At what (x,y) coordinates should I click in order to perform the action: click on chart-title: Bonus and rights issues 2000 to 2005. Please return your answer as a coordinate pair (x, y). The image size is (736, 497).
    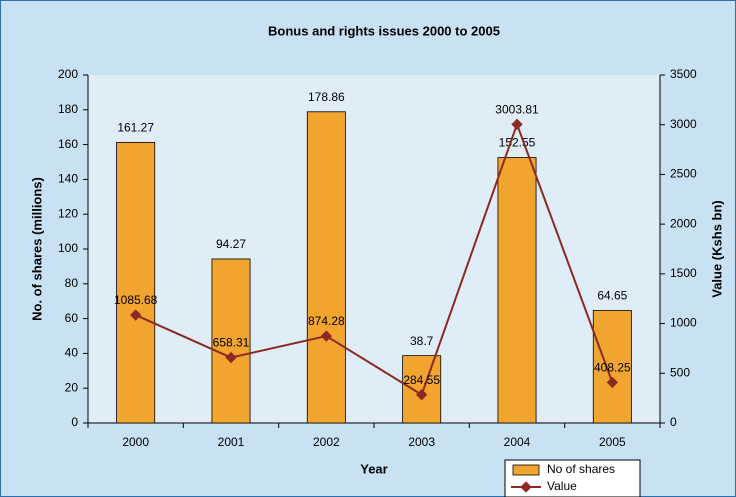
    Looking at the image, I should click on (384, 30).